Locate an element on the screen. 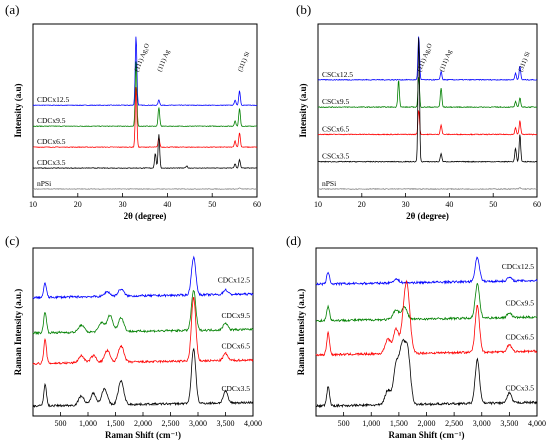 This screenshot has width=550, height=447. panel-label: (c) is located at coordinates (12, 240).